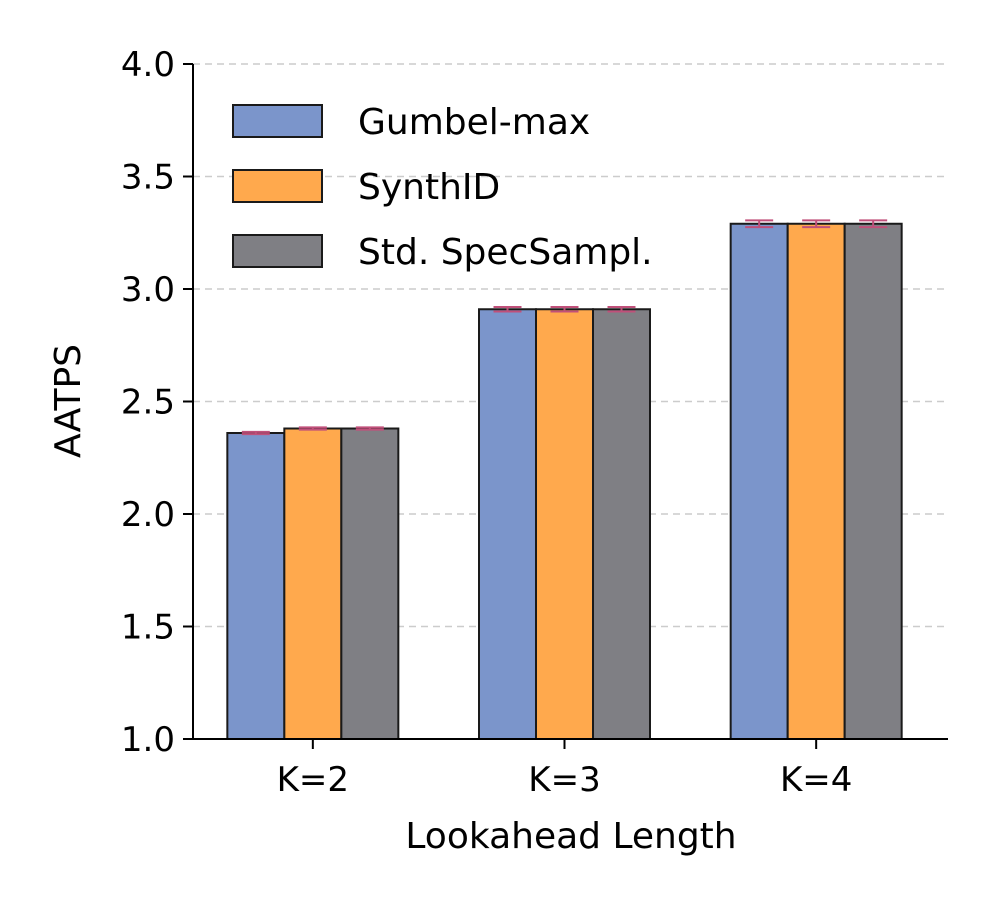 This screenshot has height=905, width=996. Describe the element at coordinates (148, 178) in the screenshot. I see `y-tick-label: 3.5` at that location.